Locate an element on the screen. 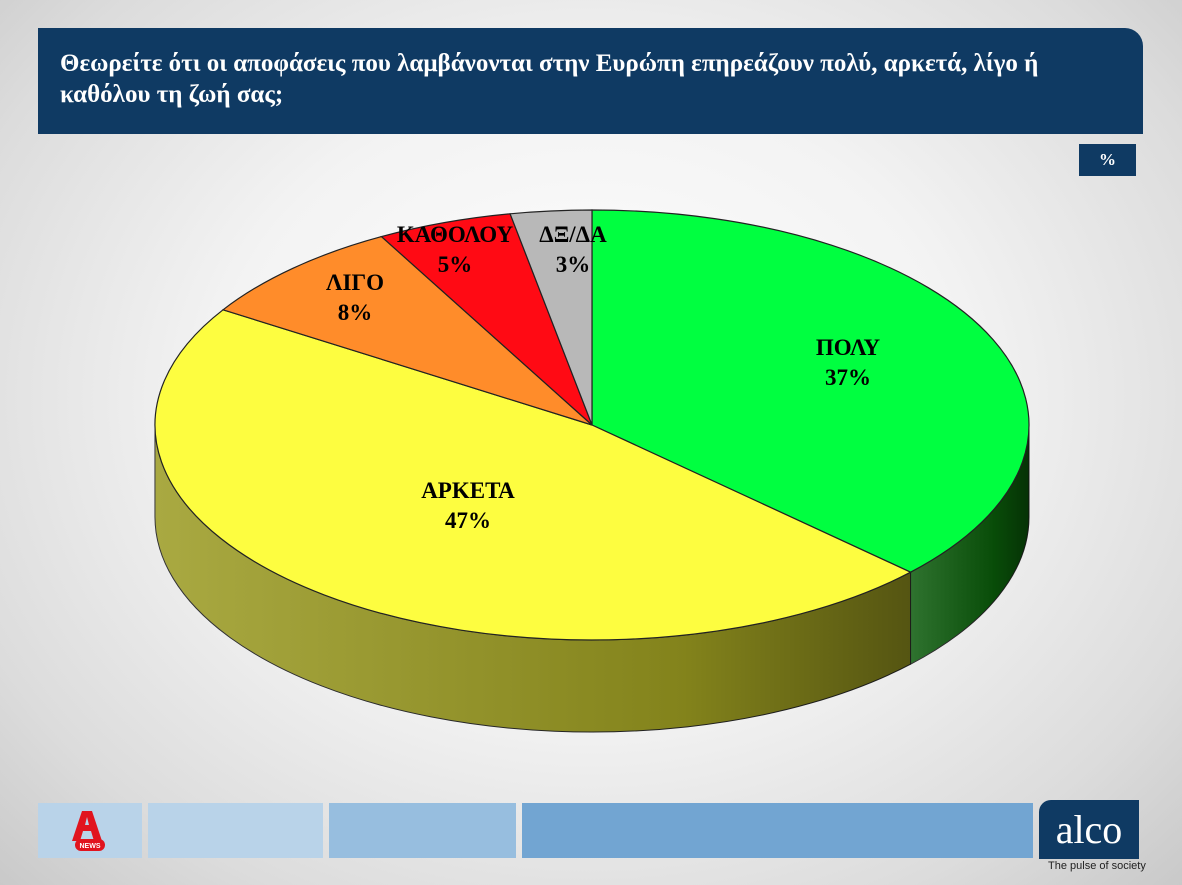  slice-label-πολυ: ΠΟΛΥ is located at coordinates (848, 347).